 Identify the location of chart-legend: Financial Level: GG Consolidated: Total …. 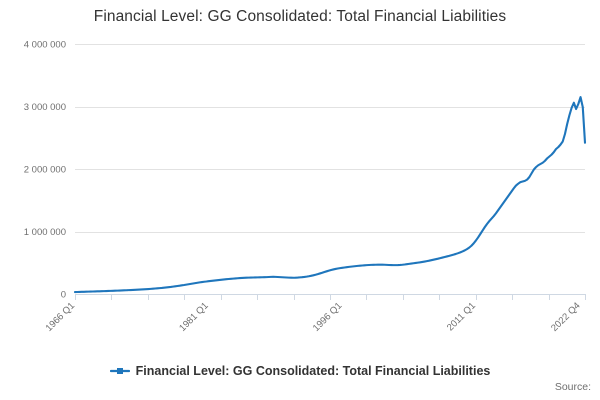
(300, 371).